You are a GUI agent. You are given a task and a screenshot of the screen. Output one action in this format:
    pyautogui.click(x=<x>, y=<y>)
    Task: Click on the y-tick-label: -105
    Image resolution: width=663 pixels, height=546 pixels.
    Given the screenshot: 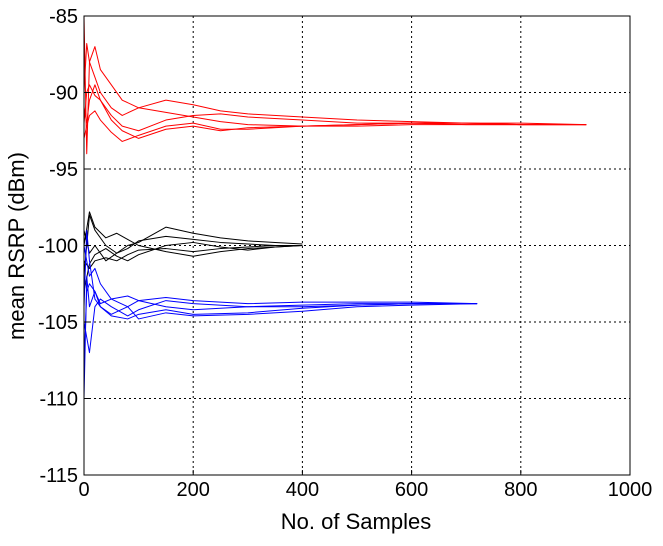 What is the action you would take?
    pyautogui.click(x=58, y=323)
    